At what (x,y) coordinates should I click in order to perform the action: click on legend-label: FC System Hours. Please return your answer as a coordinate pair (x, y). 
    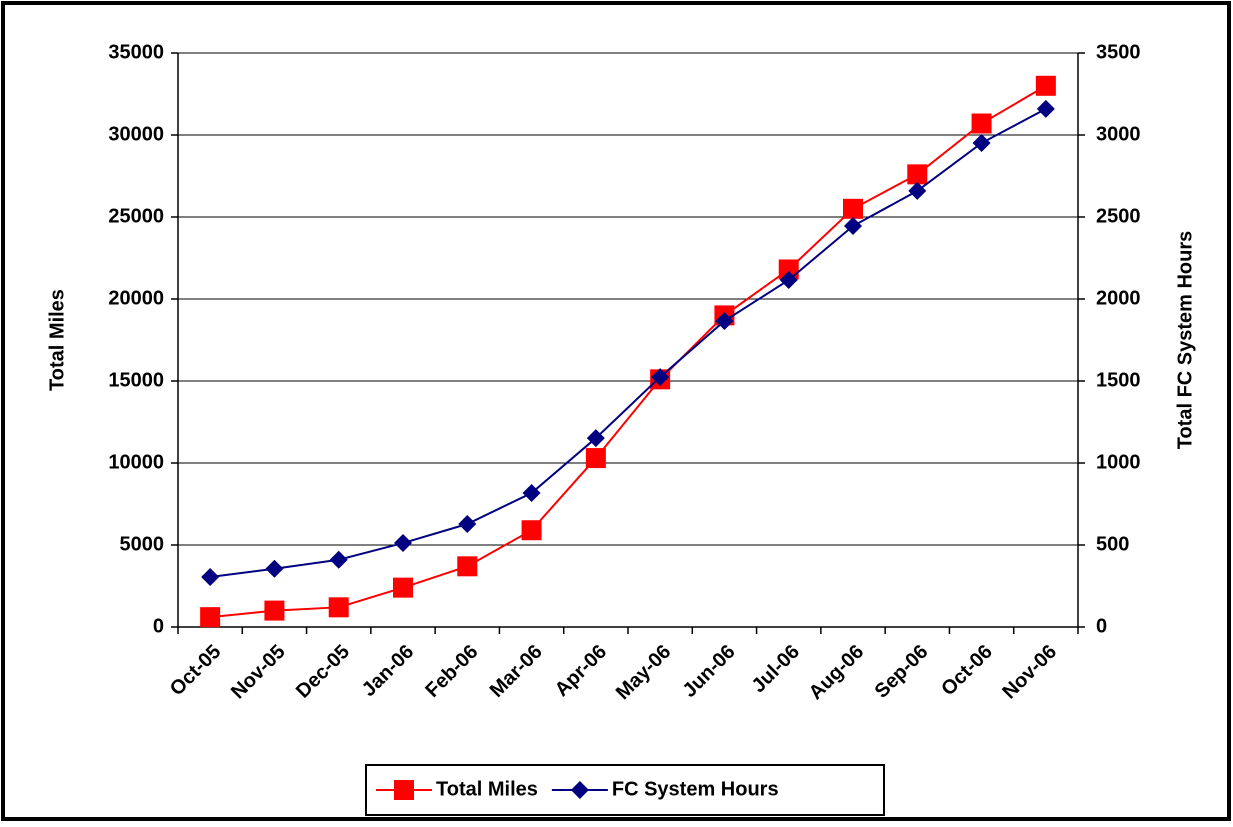
    Looking at the image, I should click on (695, 789).